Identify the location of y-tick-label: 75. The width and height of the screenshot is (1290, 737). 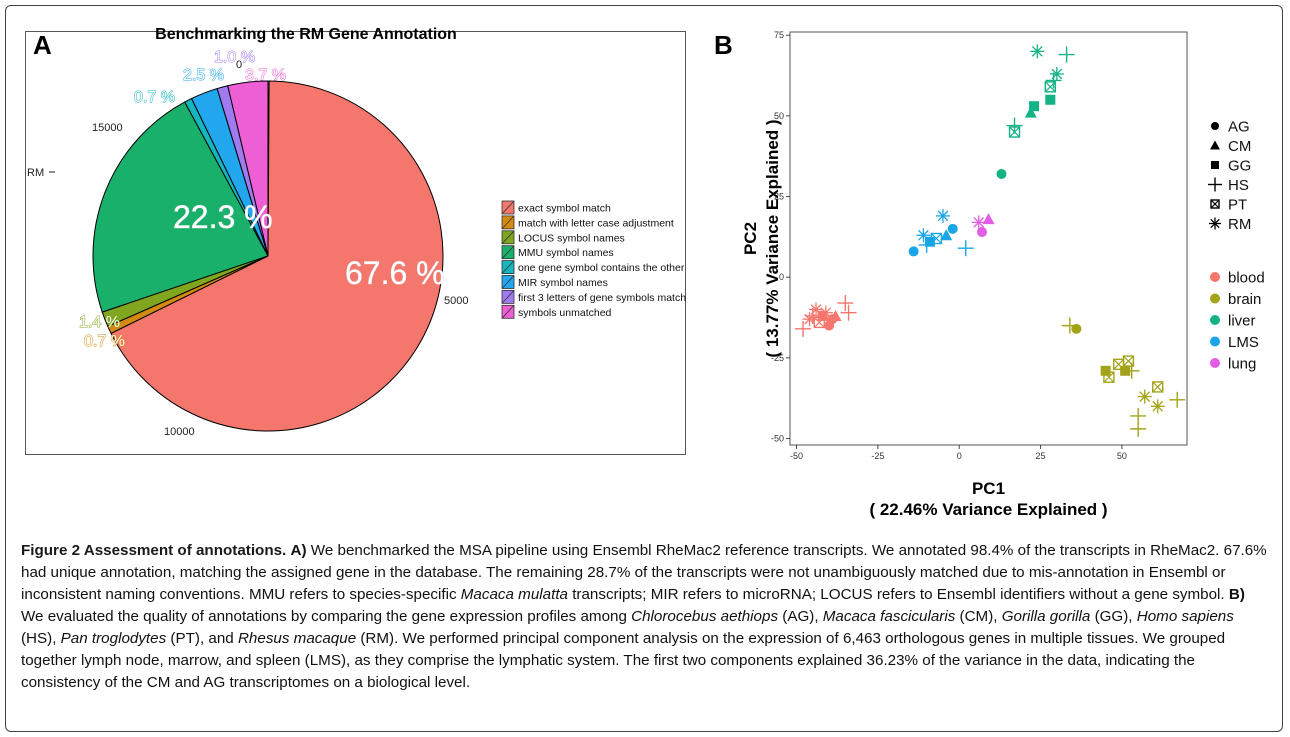
(779, 35).